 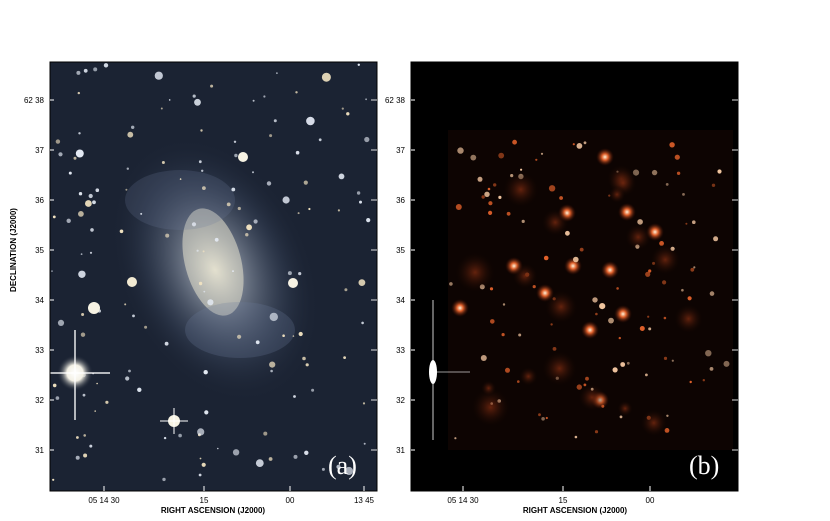 I want to click on panel-a-y-tick-label: 62 38, so click(x=34, y=100).